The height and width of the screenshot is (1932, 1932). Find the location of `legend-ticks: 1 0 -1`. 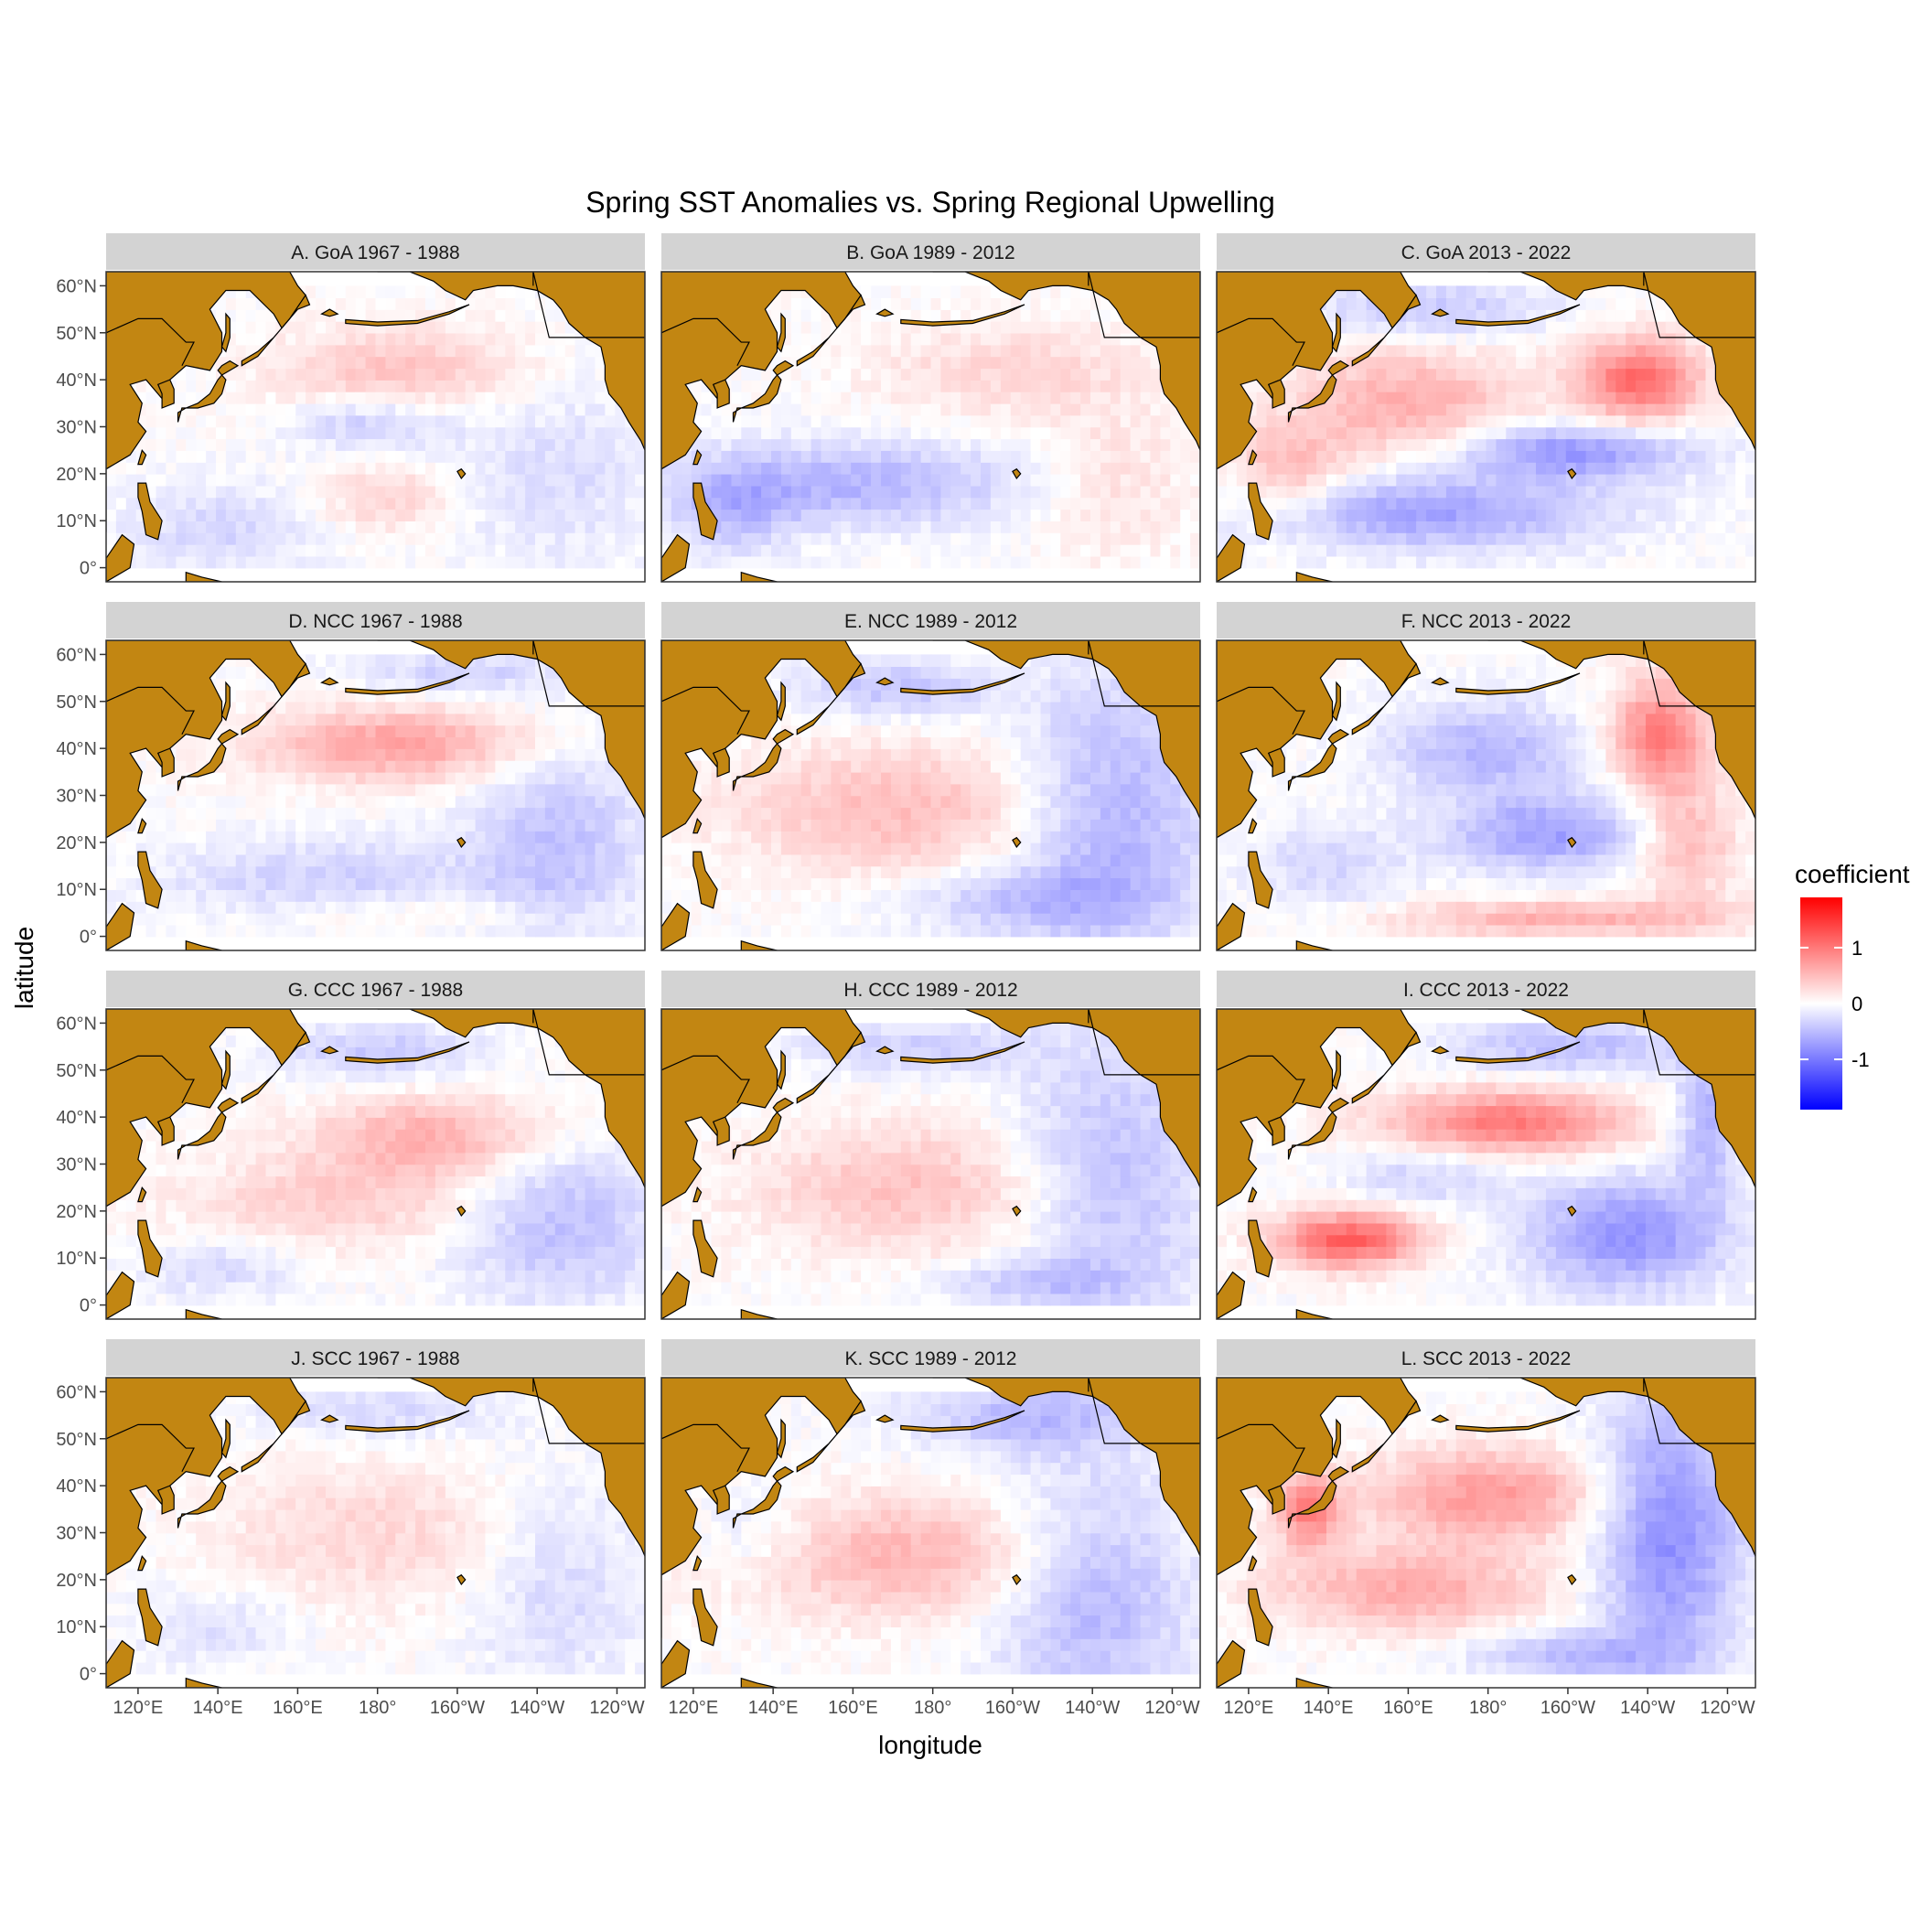

legend-ticks: 1 0 -1 is located at coordinates (1835, 1004).